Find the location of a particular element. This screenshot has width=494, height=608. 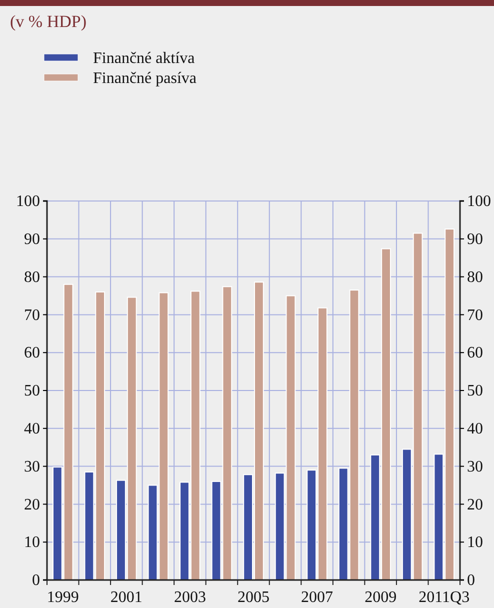

y-tick-label: 30 is located at coordinates (32, 467).